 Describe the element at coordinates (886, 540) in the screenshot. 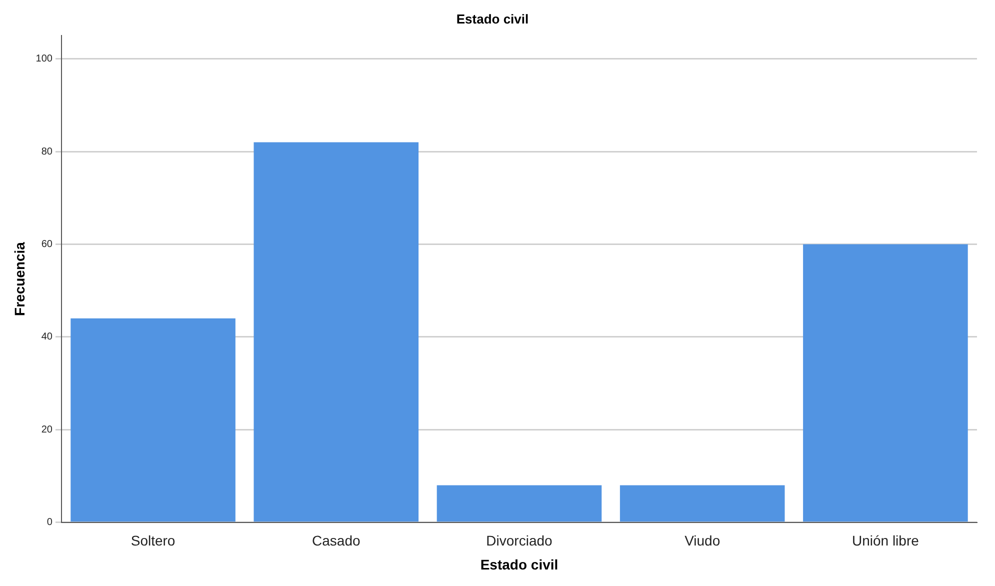

I see `x-tick-label: Unión libre` at that location.